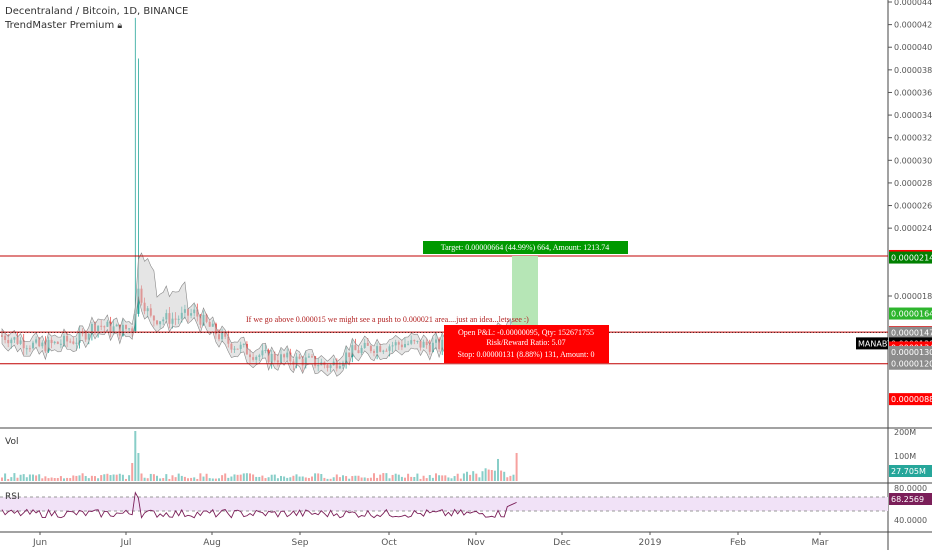 This screenshot has height=550, width=932. Describe the element at coordinates (910, 471) in the screenshot. I see `volume-tag` at that location.